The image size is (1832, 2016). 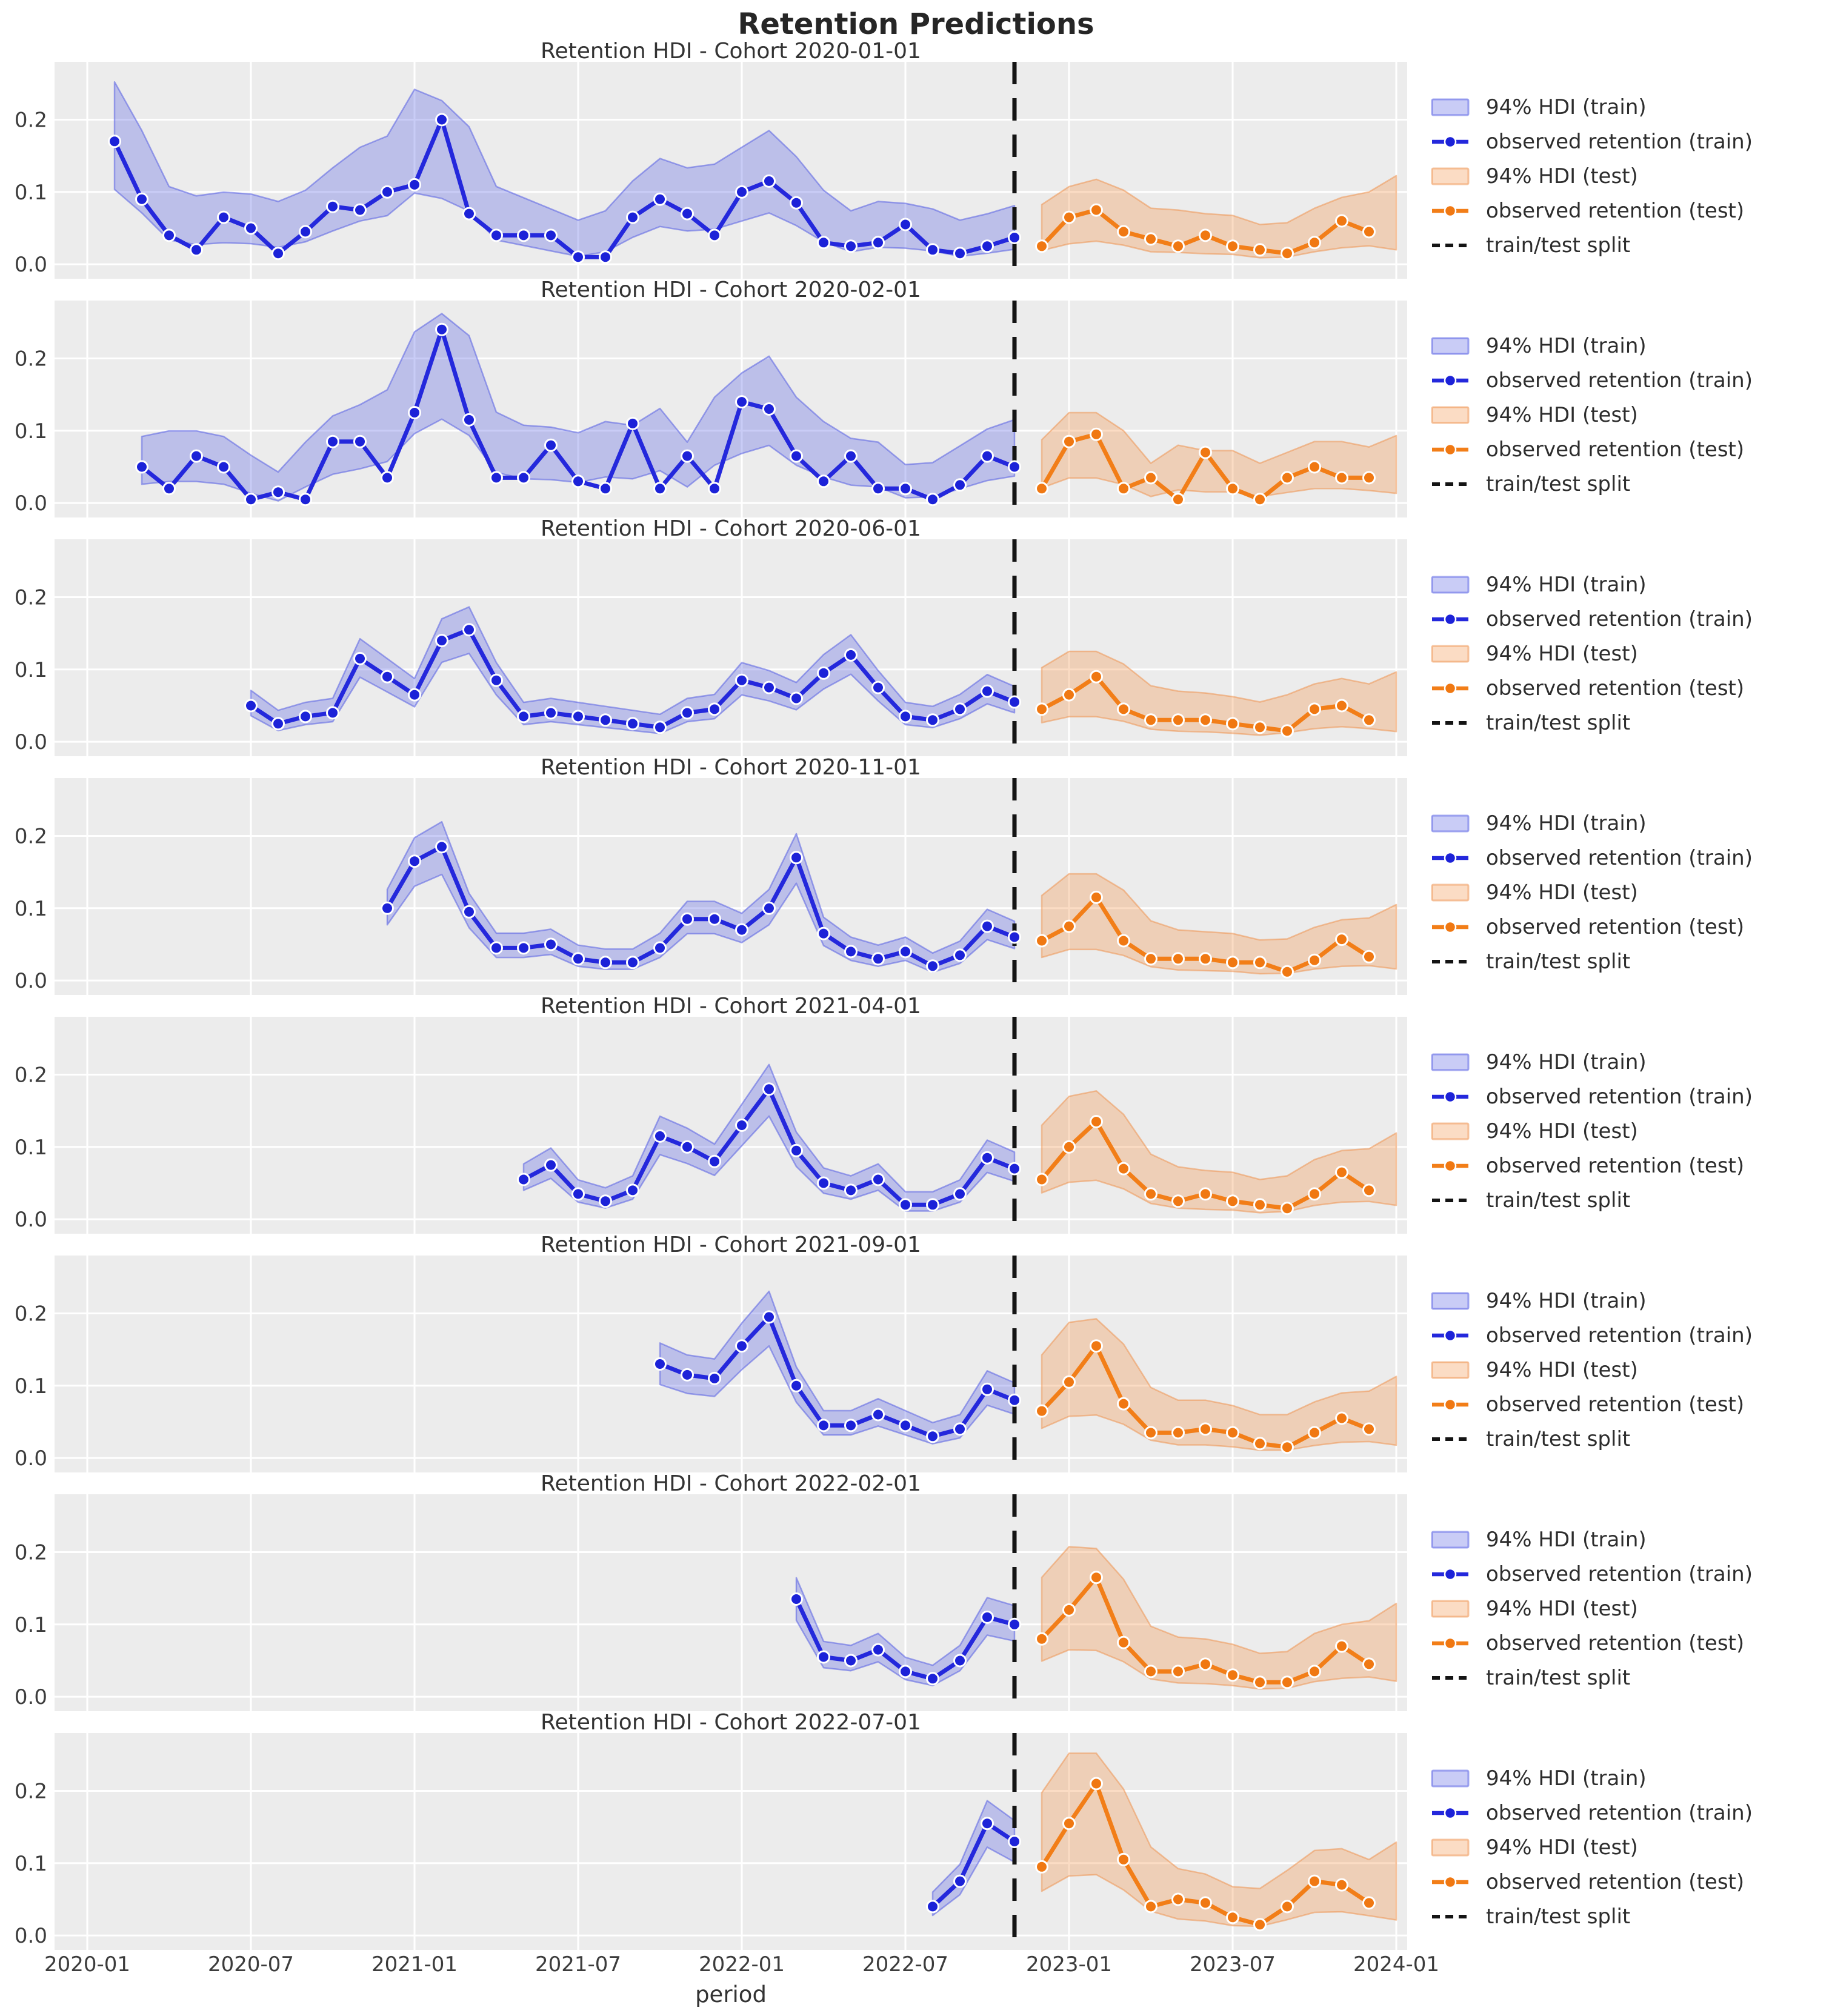 I want to click on legend-item-line-test: observed retention (test), so click(x=1622, y=927).